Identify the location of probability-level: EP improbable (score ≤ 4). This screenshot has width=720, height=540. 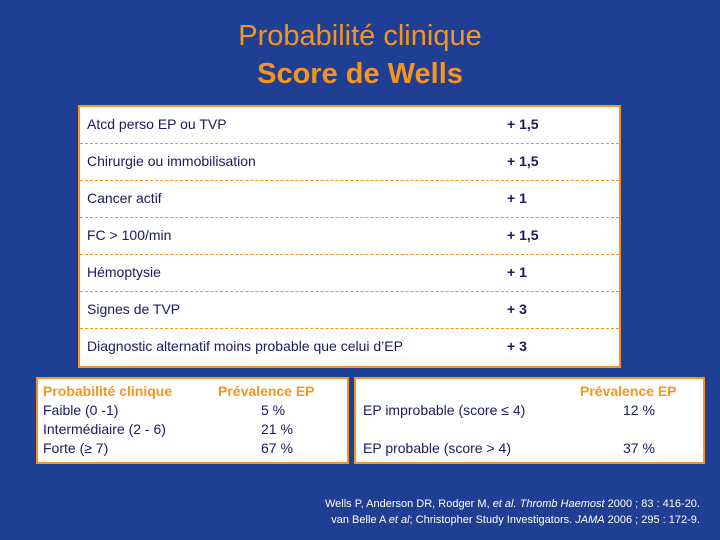
(444, 410).